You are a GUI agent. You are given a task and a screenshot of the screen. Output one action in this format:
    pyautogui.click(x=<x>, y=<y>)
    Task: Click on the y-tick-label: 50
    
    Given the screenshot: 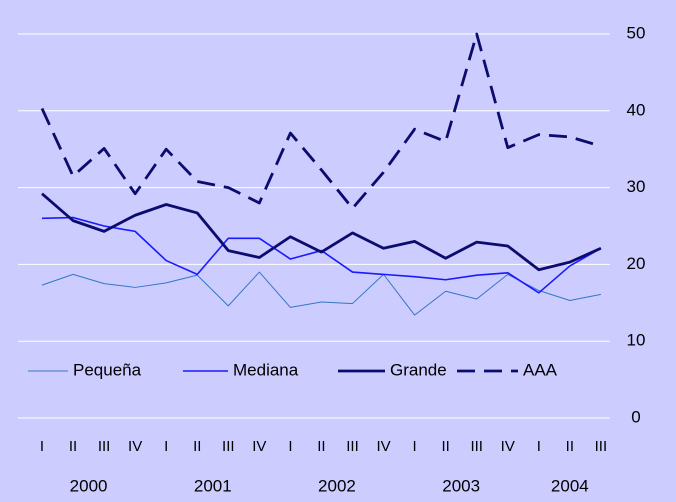 What is the action you would take?
    pyautogui.click(x=636, y=32)
    